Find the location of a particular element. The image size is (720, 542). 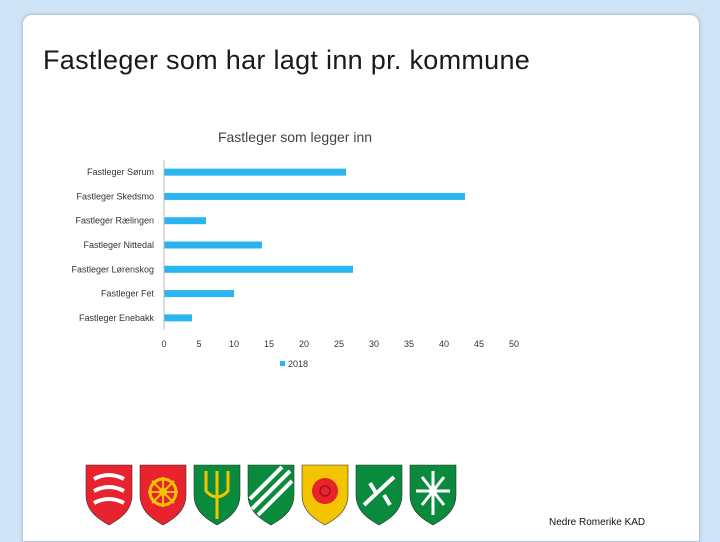

category-label-0: Fastleger Sørum is located at coordinates (120, 172).